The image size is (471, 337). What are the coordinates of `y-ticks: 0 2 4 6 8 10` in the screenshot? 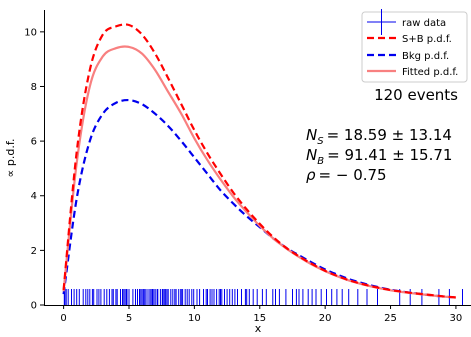 It's located at (34, 169).